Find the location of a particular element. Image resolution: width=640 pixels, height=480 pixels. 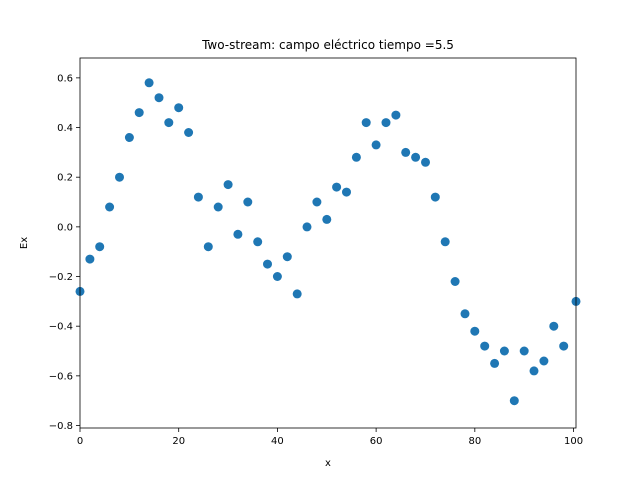

x-tick-label: 80 is located at coordinates (474, 441).